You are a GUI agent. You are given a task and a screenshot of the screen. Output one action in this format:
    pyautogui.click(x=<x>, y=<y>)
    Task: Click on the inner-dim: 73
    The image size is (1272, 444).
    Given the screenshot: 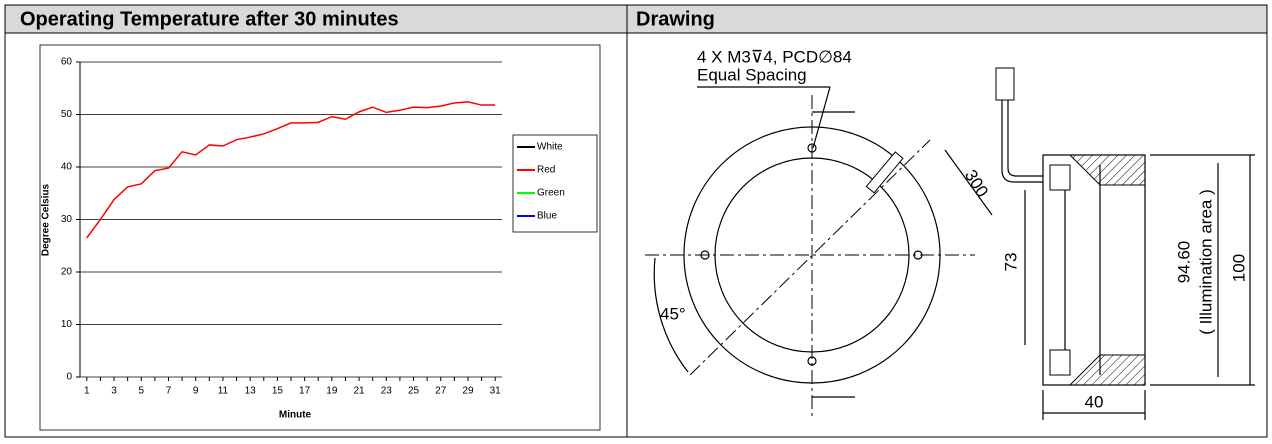 What is the action you would take?
    pyautogui.click(x=1010, y=262)
    